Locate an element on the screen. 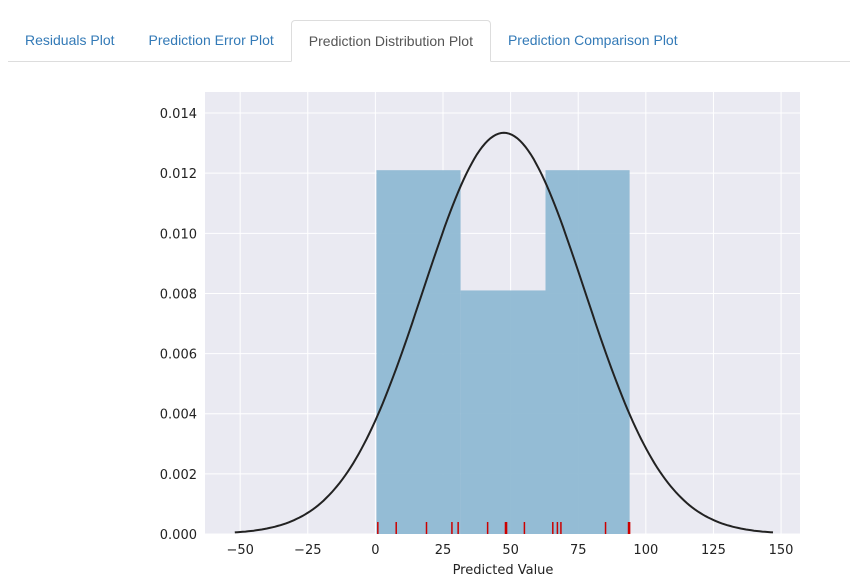 Image resolution: width=850 pixels, height=583 pixels. y-tick-label: 0.006 is located at coordinates (178, 355).